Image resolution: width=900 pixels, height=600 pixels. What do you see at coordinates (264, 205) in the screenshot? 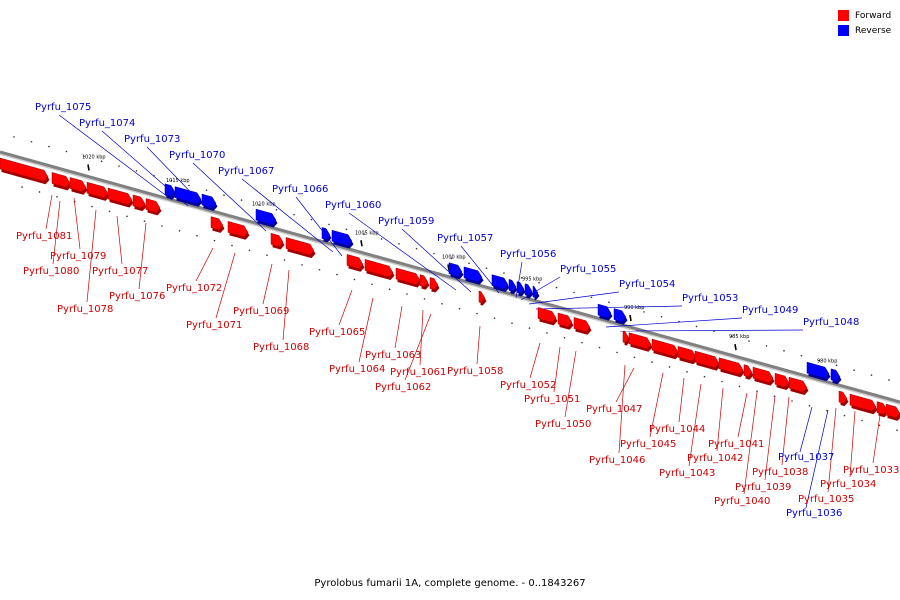
I see `tick-label: 1010 kbp` at bounding box center [264, 205].